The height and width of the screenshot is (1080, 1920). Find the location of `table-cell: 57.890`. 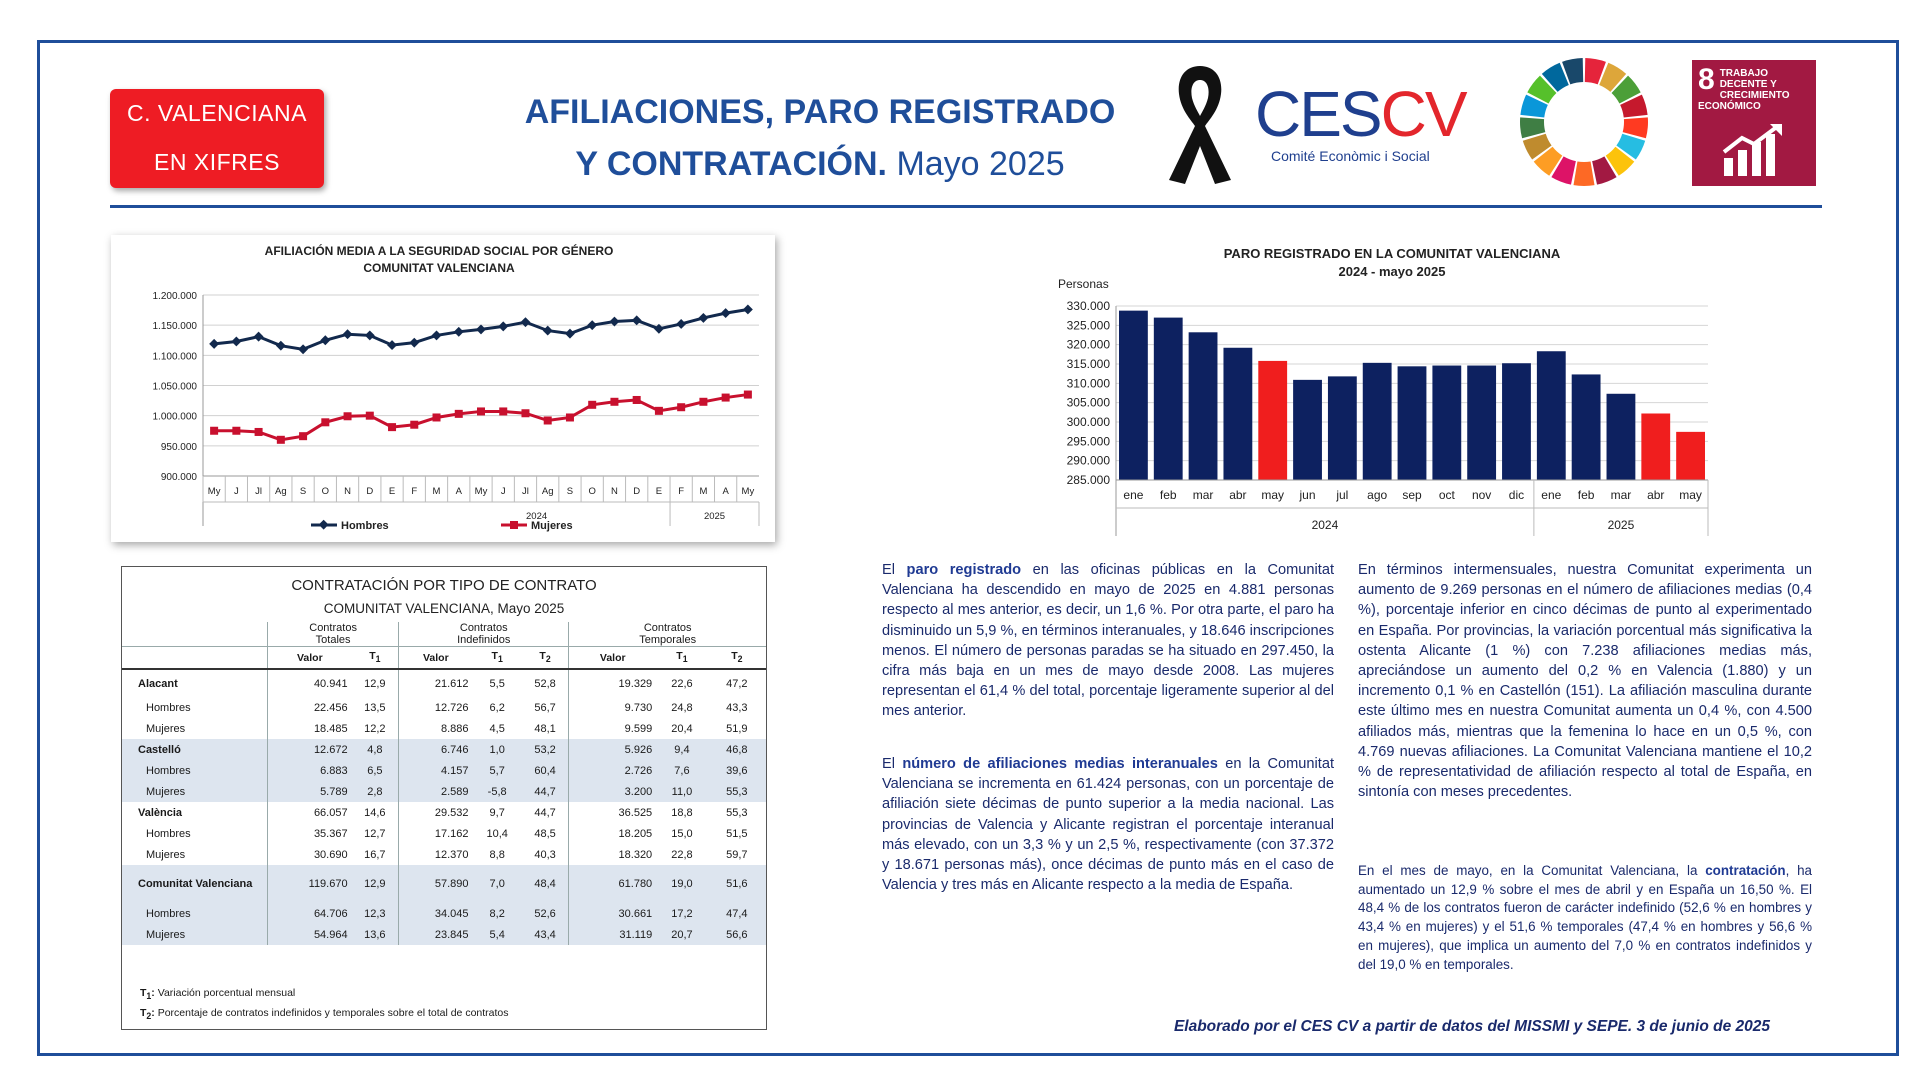

table-cell: 57.890 is located at coordinates (435, 884).